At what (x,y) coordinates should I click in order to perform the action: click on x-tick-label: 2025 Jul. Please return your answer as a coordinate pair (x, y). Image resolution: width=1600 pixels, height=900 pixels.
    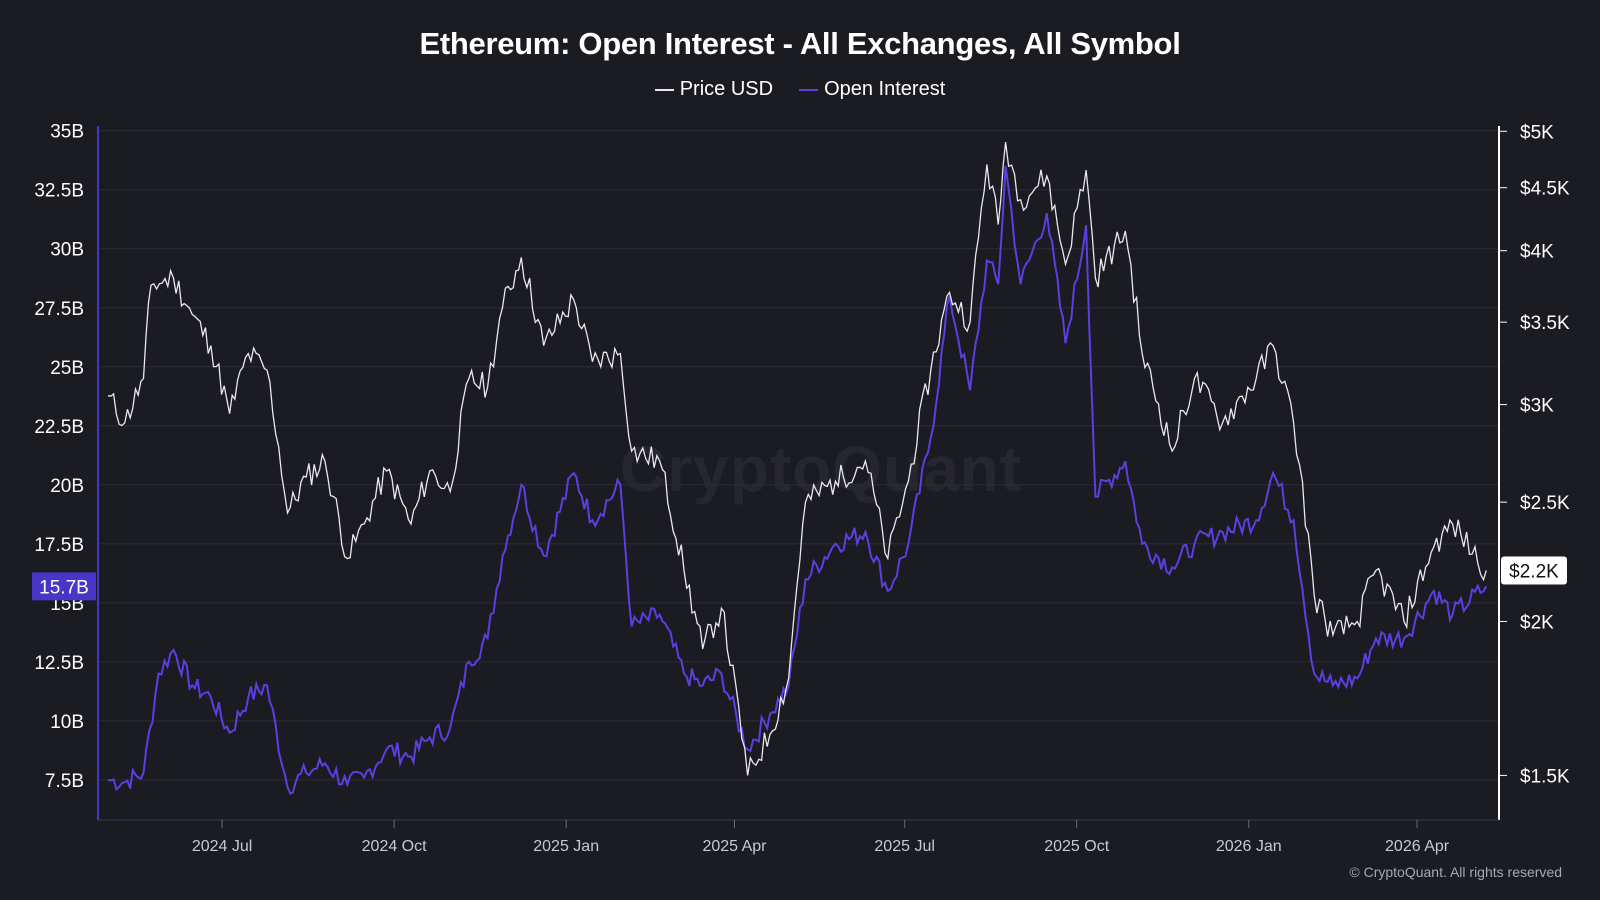
    Looking at the image, I should click on (904, 846).